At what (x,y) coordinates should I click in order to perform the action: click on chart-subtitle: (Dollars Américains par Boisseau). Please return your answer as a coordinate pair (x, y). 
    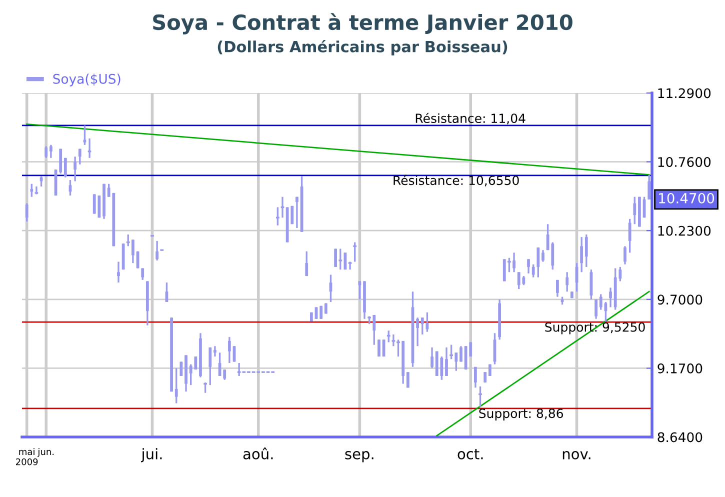
    Looking at the image, I should click on (363, 48).